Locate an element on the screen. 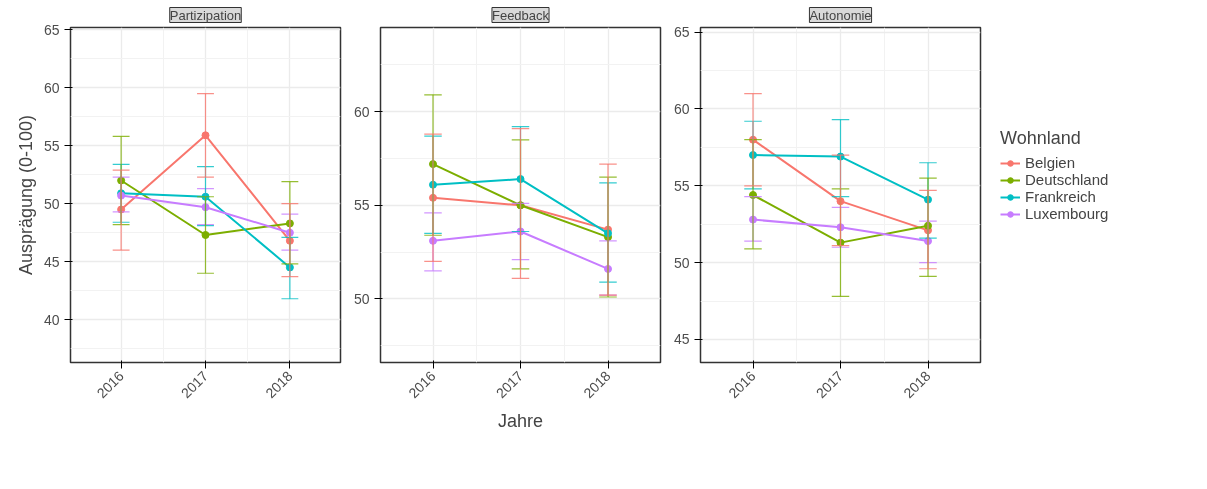  legend-title: Wohnland is located at coordinates (1041, 138).